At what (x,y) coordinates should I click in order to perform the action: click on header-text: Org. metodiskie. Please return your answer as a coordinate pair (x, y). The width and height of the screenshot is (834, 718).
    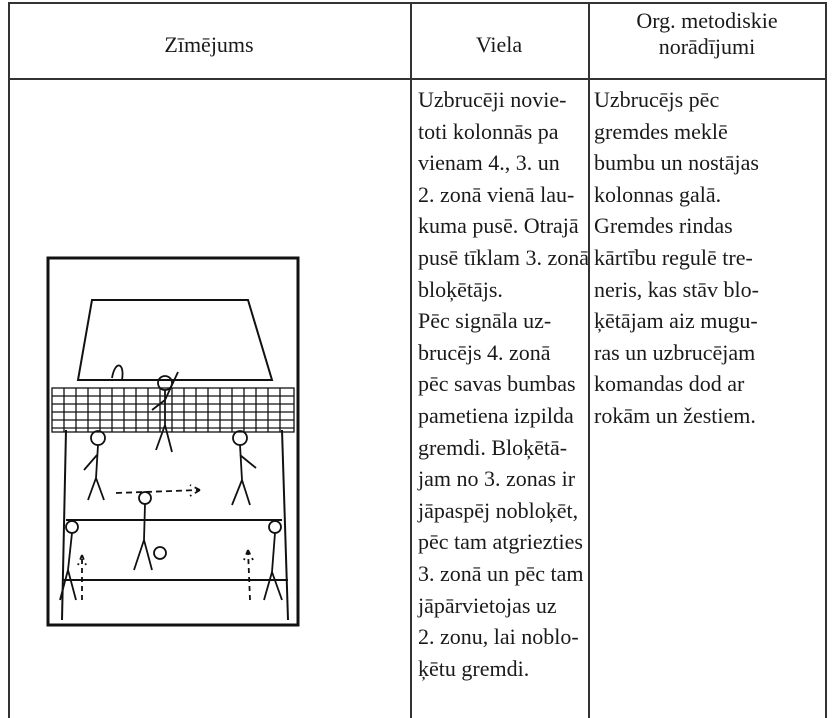
    Looking at the image, I should click on (707, 20).